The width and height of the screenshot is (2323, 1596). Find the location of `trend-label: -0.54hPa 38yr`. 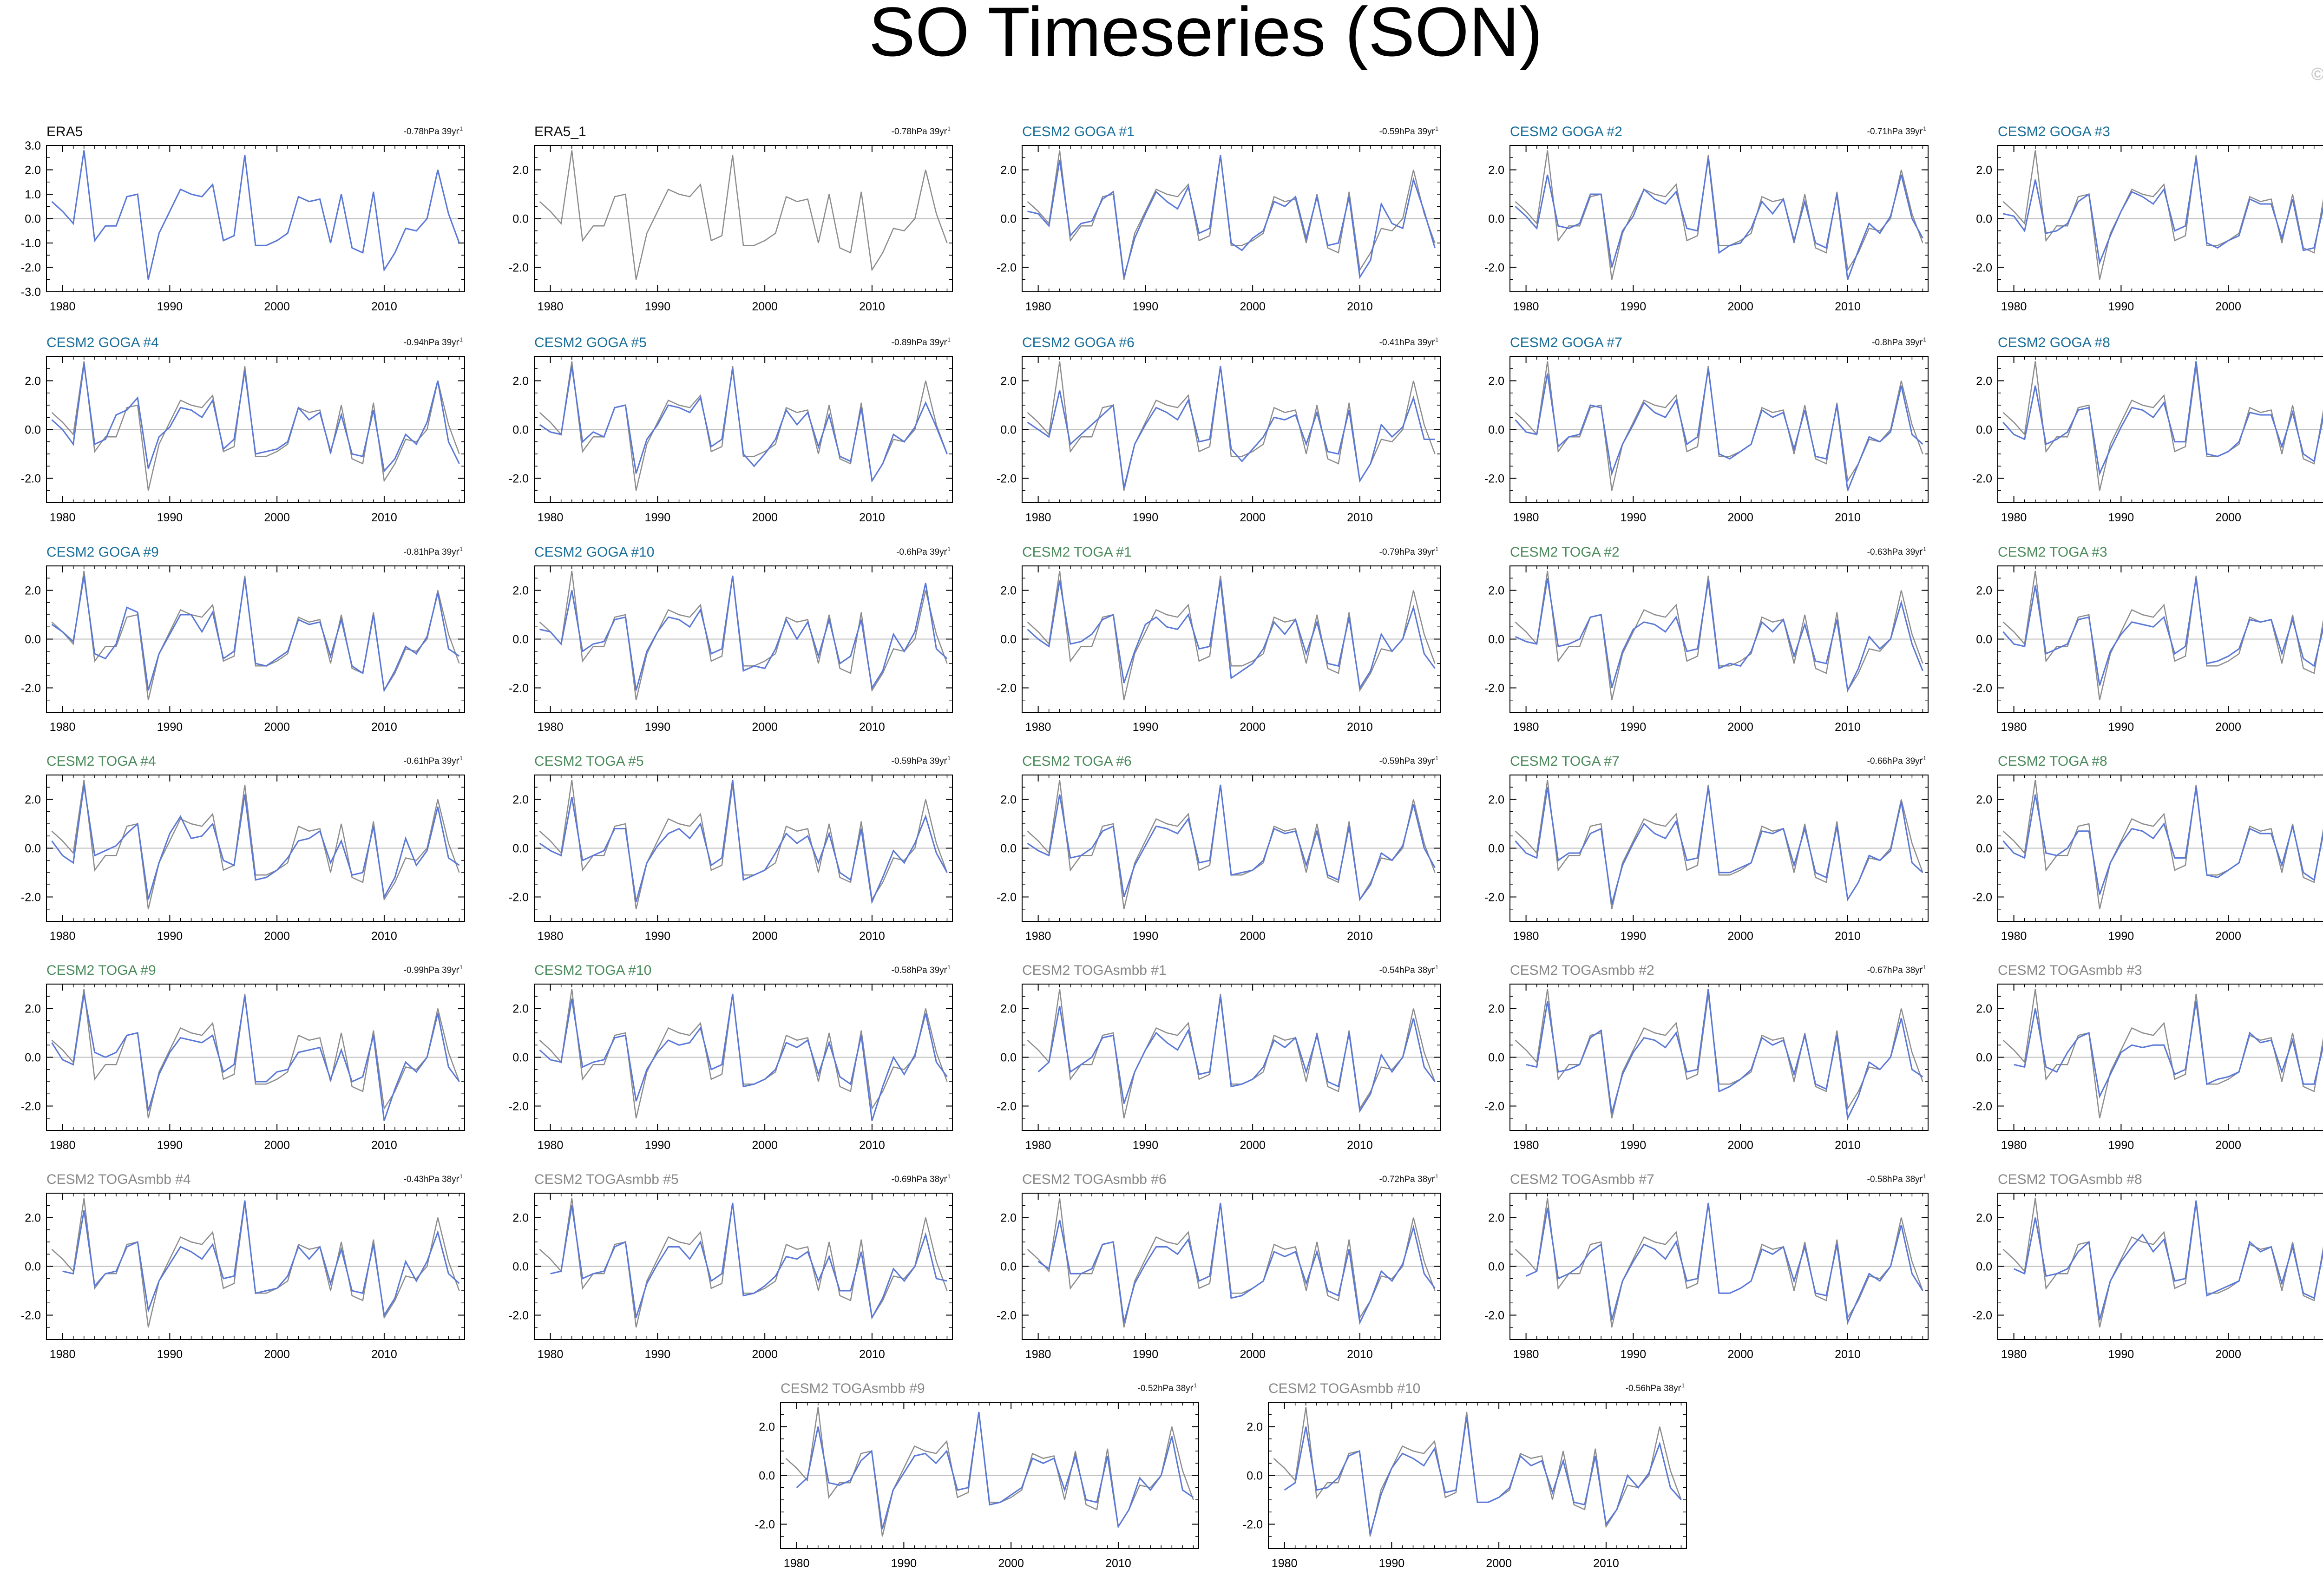

trend-label: -0.54hPa 38yr is located at coordinates (1407, 970).